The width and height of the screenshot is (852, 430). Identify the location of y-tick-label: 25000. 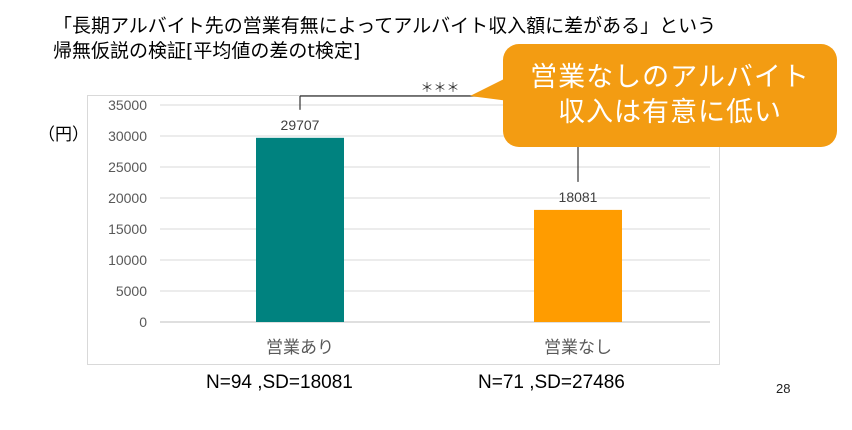
(127, 167).